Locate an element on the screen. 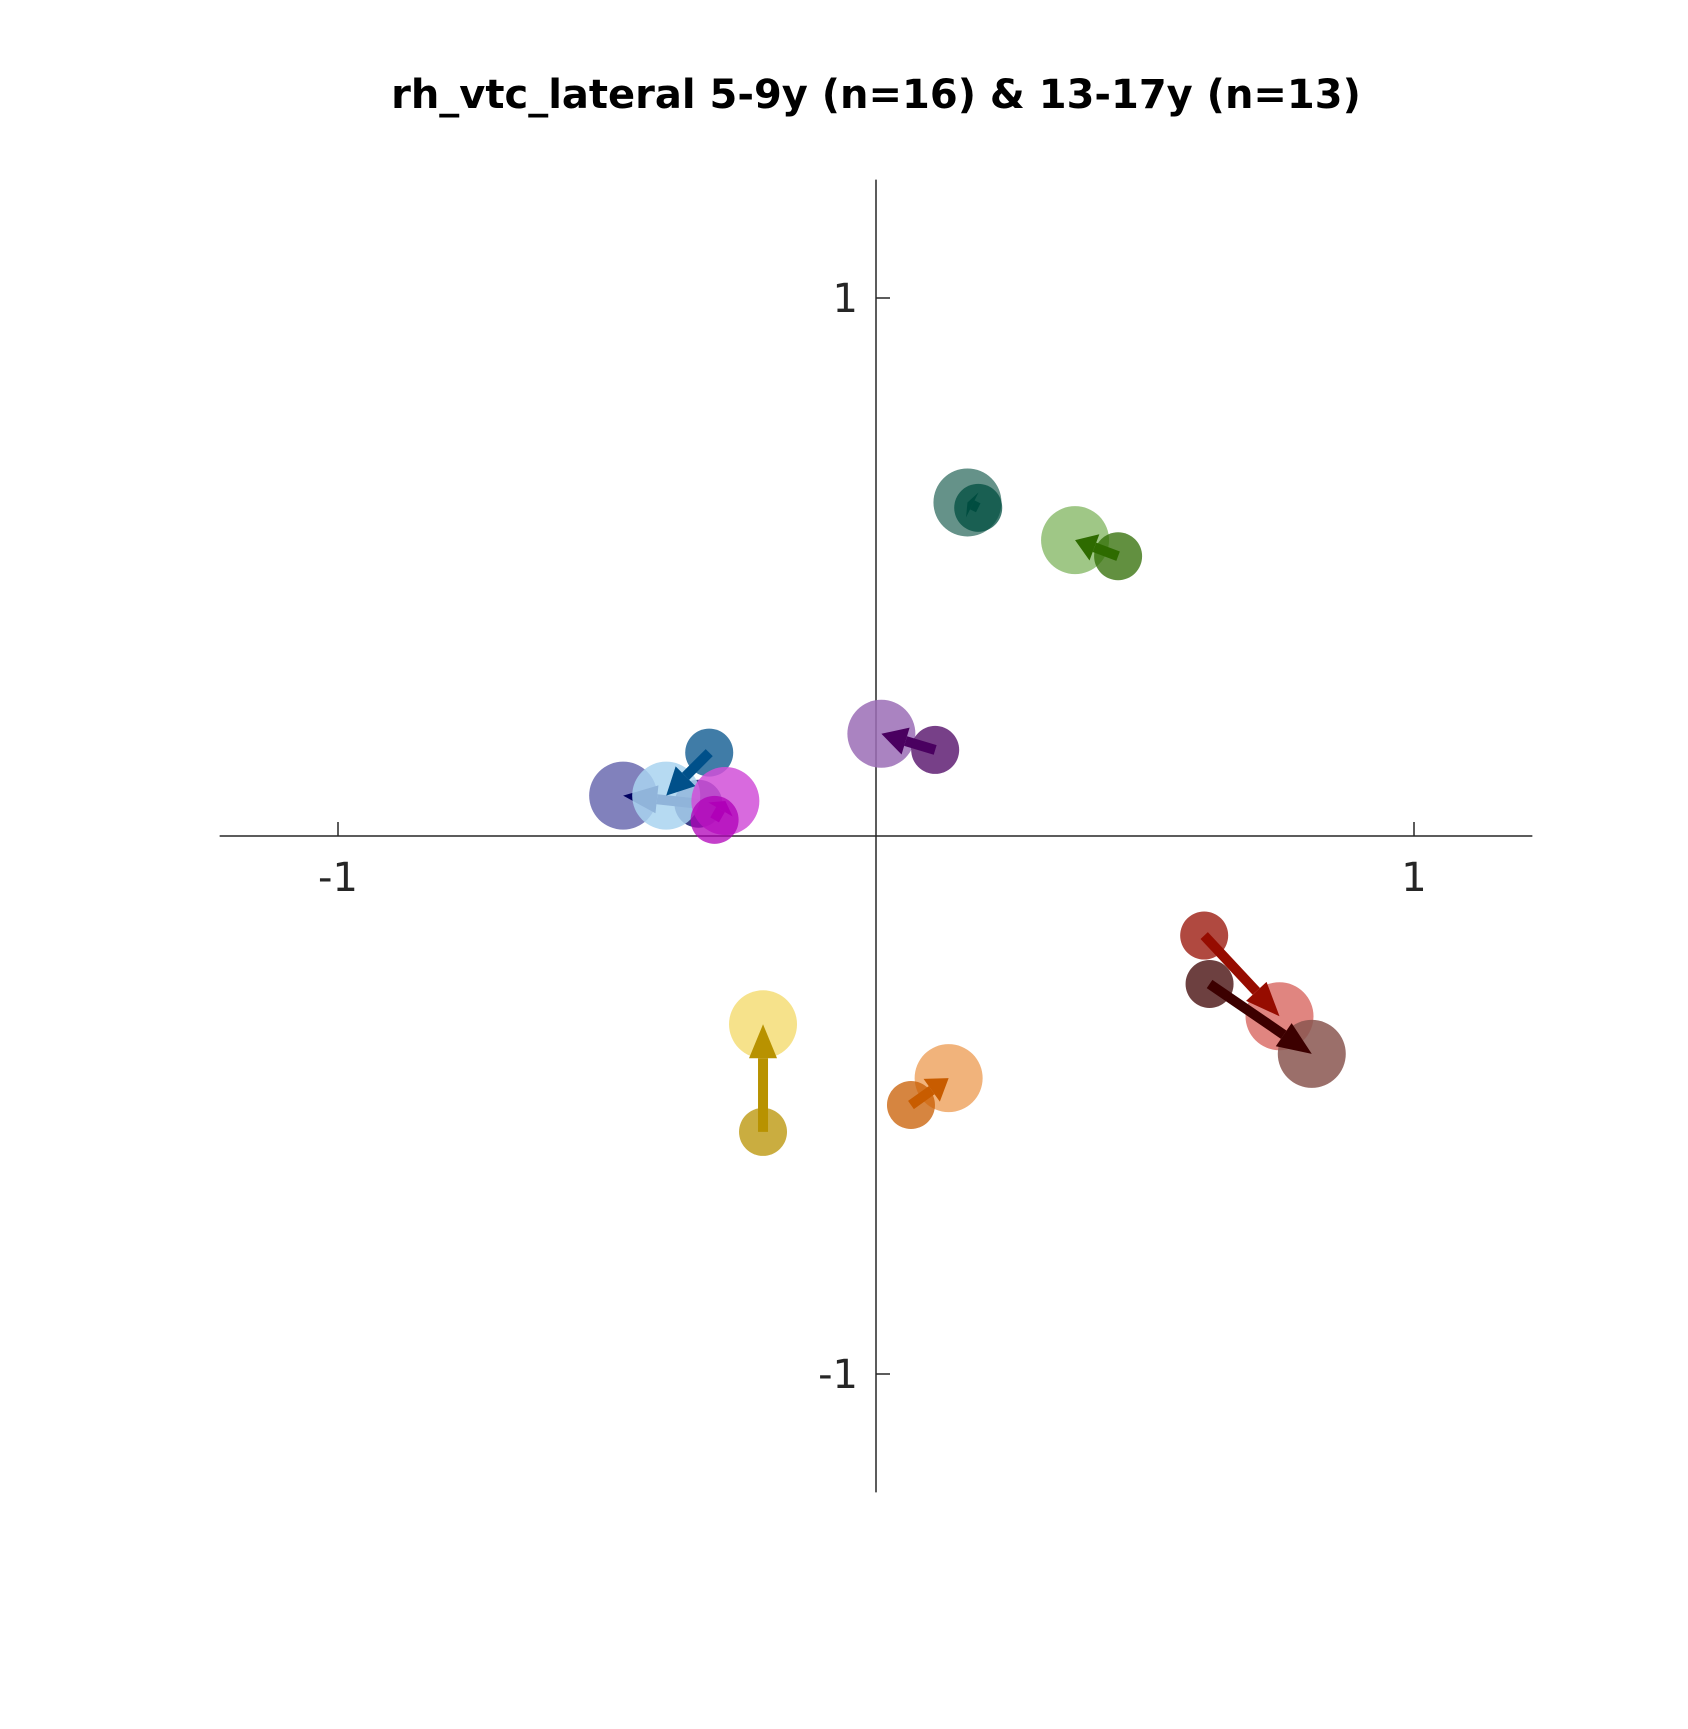 The image size is (1688, 1729). x-tick-label: 1 is located at coordinates (1413, 878).